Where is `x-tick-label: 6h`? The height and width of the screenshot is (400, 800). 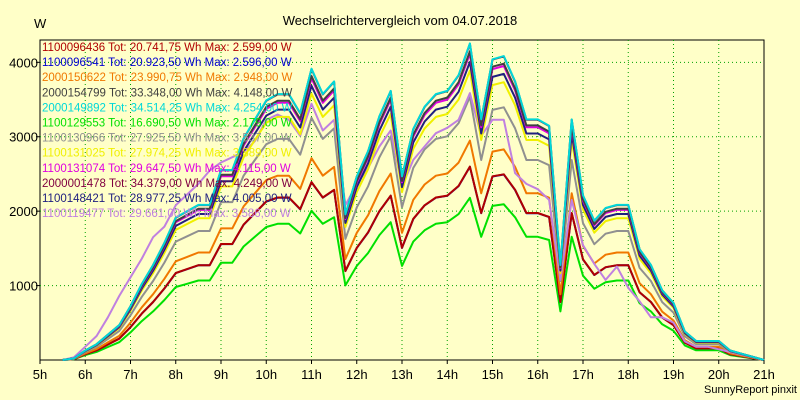
x-tick-label: 6h is located at coordinates (85, 374).